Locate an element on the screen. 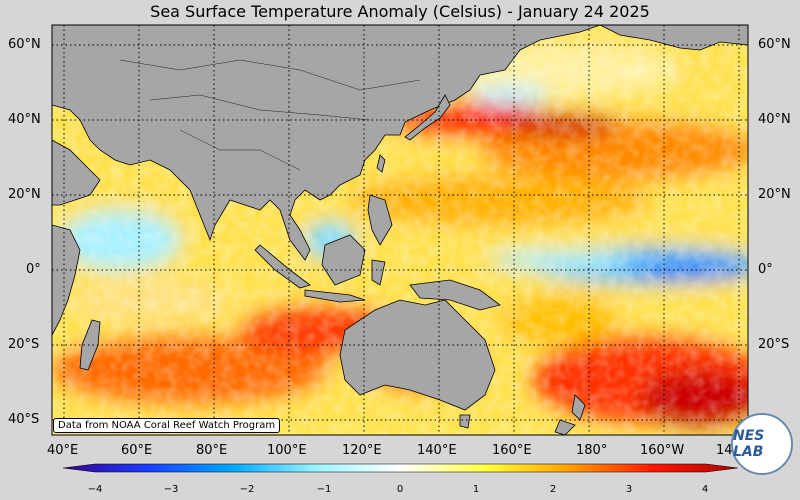 This screenshot has height=500, width=800. colorbar-tick: −3 is located at coordinates (171, 489).